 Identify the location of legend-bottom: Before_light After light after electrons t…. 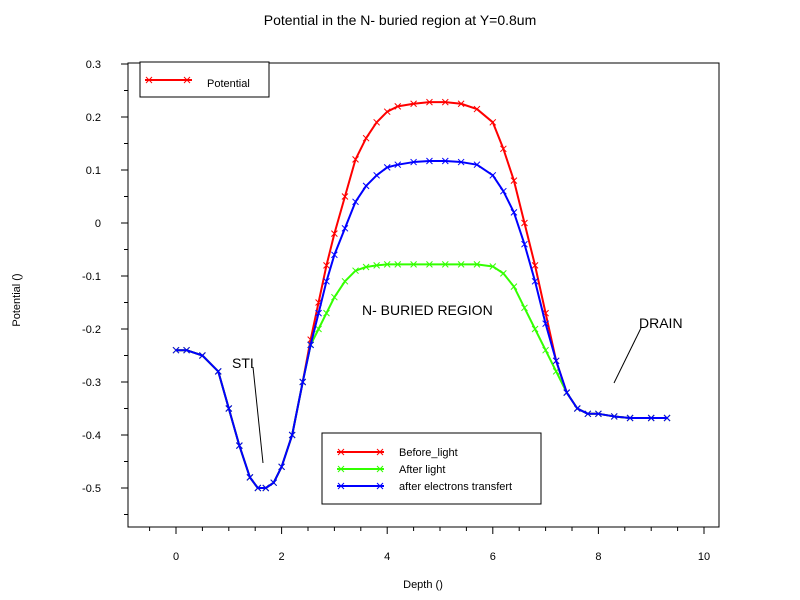
(431, 468).